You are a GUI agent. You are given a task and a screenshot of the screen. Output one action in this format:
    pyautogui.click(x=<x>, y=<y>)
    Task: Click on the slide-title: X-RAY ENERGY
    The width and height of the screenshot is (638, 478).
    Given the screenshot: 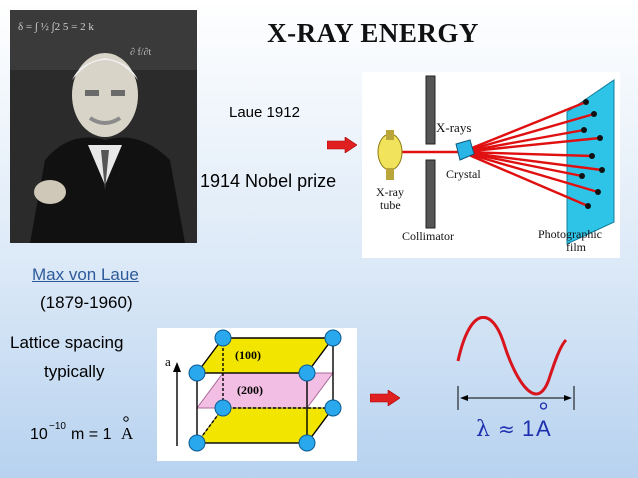 What is the action you would take?
    pyautogui.click(x=373, y=33)
    